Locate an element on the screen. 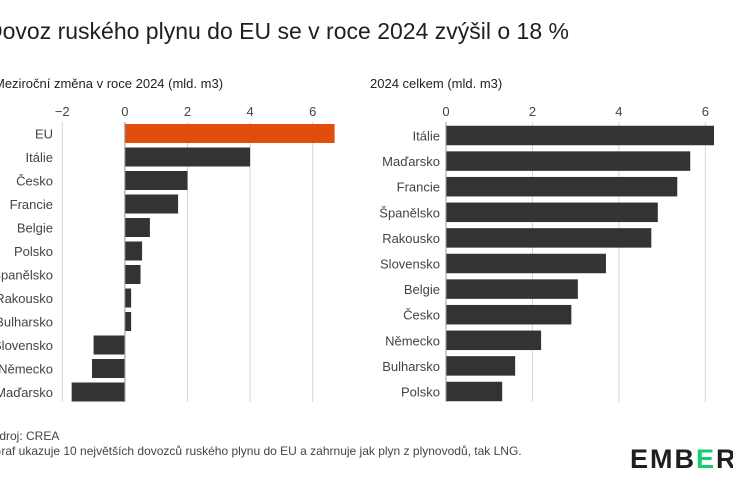 This screenshot has height=488, width=733. right-bar-rakousko is located at coordinates (549, 238).